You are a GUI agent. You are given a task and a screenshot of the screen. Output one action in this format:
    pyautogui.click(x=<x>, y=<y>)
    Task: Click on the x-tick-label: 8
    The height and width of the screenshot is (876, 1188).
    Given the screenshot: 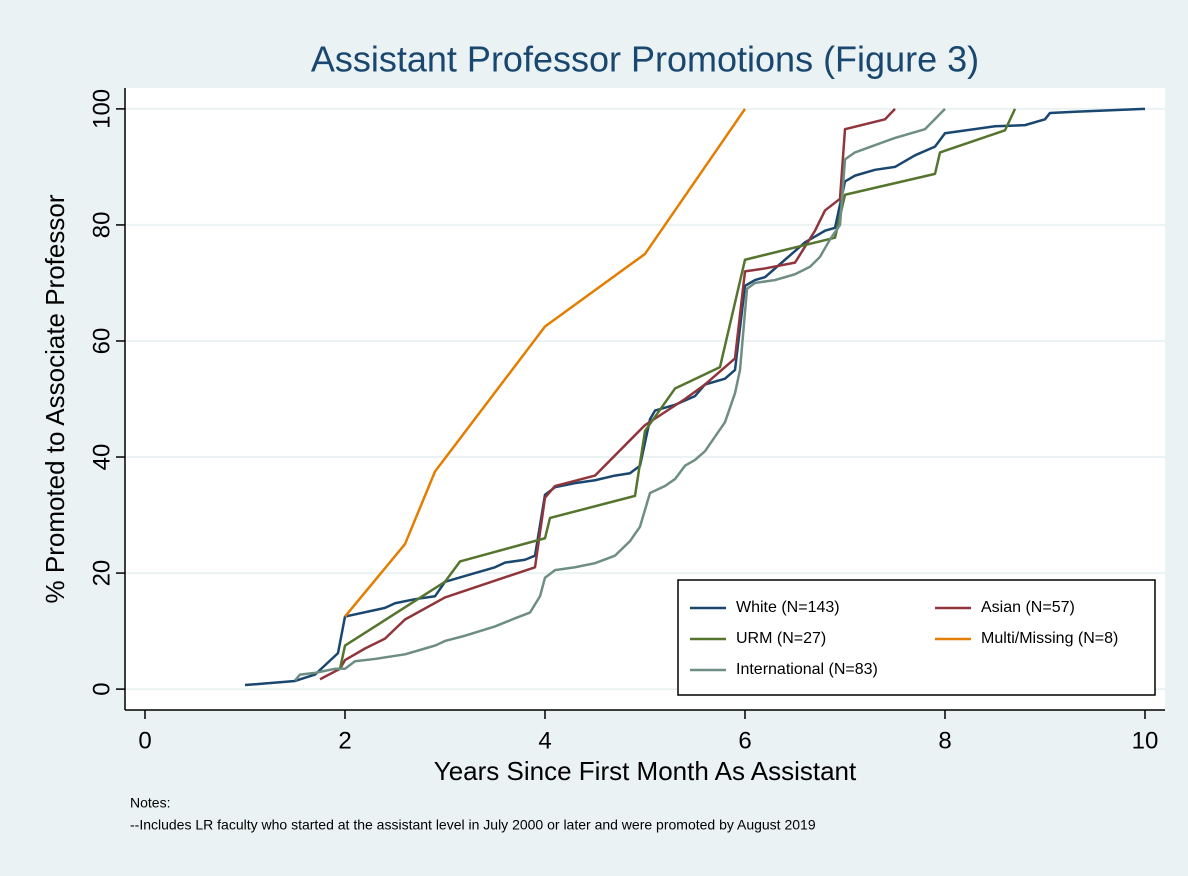 What is the action you would take?
    pyautogui.click(x=944, y=740)
    